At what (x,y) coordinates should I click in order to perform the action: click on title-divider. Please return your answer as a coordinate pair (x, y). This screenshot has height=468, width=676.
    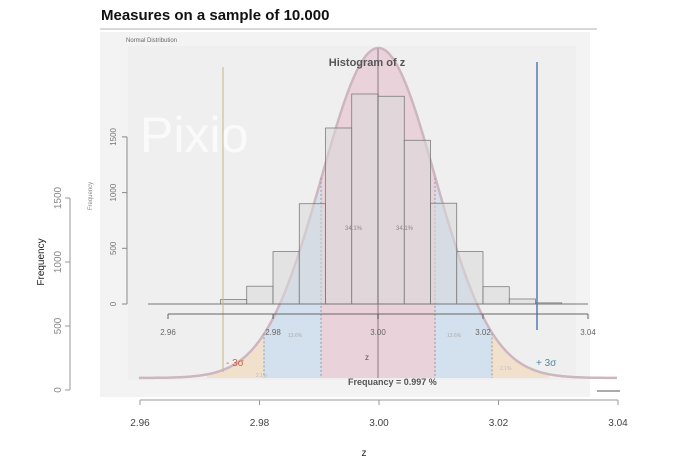
    Looking at the image, I should click on (348, 29).